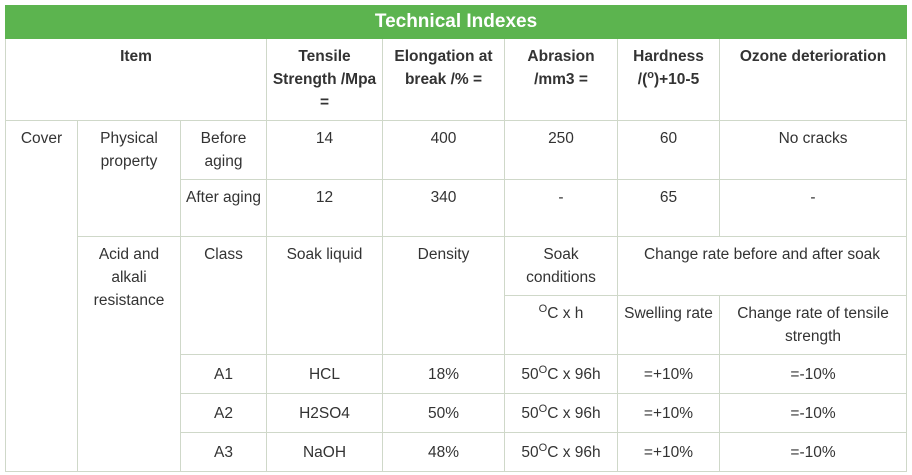  Describe the element at coordinates (136, 79) in the screenshot. I see `header-item: Item` at that location.